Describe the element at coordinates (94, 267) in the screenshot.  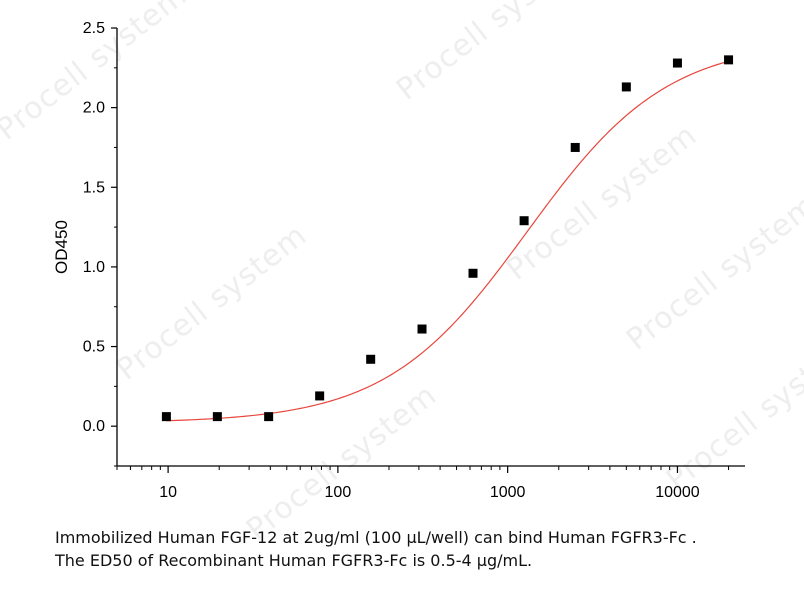
I see `y-tick-label: 1.0` at that location.